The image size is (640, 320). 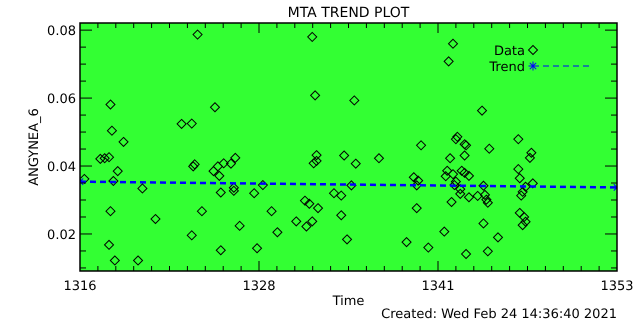 What do you see at coordinates (61, 100) in the screenshot?
I see `y-tick-label: 0.06` at bounding box center [61, 100].